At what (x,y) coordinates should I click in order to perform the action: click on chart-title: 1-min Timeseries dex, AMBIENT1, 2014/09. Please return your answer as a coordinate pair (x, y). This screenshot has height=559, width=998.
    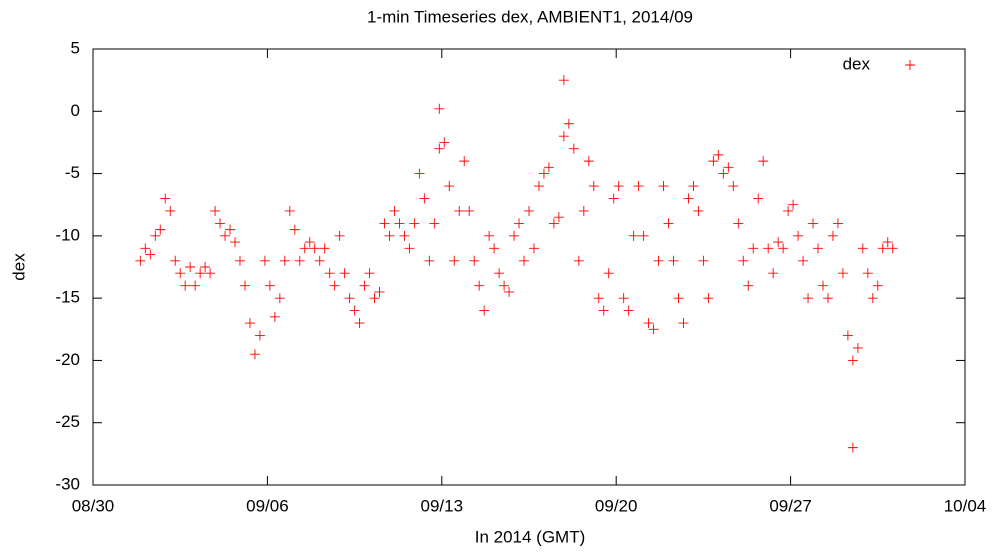
    Looking at the image, I should click on (530, 16).